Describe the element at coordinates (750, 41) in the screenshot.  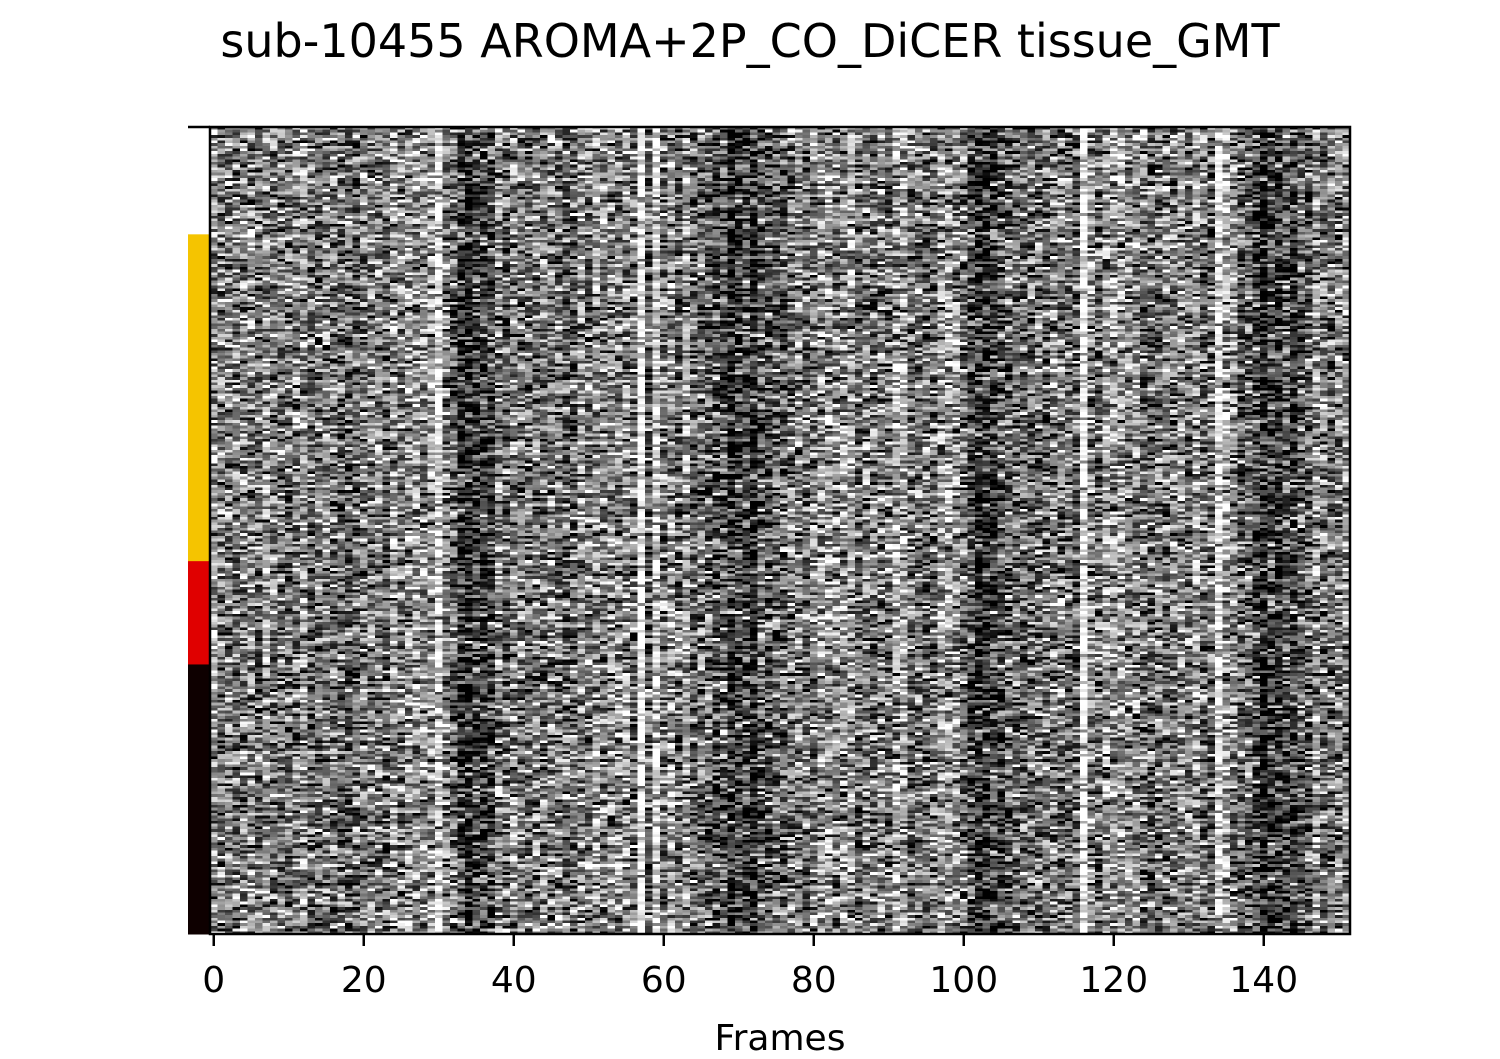
I see `chart-title: sub-10455 AROMA+2P_CO_DiCER tissue_GMT` at that location.